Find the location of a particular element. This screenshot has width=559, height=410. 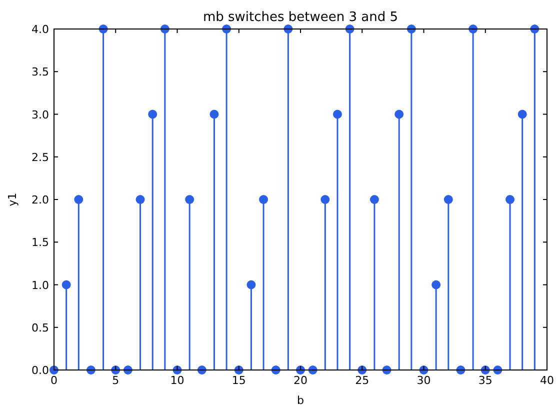

y-tick-label: 3.0 is located at coordinates (40, 115).